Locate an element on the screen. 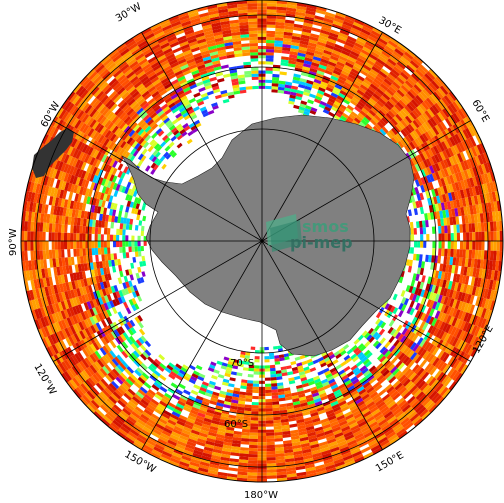 This screenshot has width=504, height=503. lon-label-120w: 120°W is located at coordinates (44, 379).